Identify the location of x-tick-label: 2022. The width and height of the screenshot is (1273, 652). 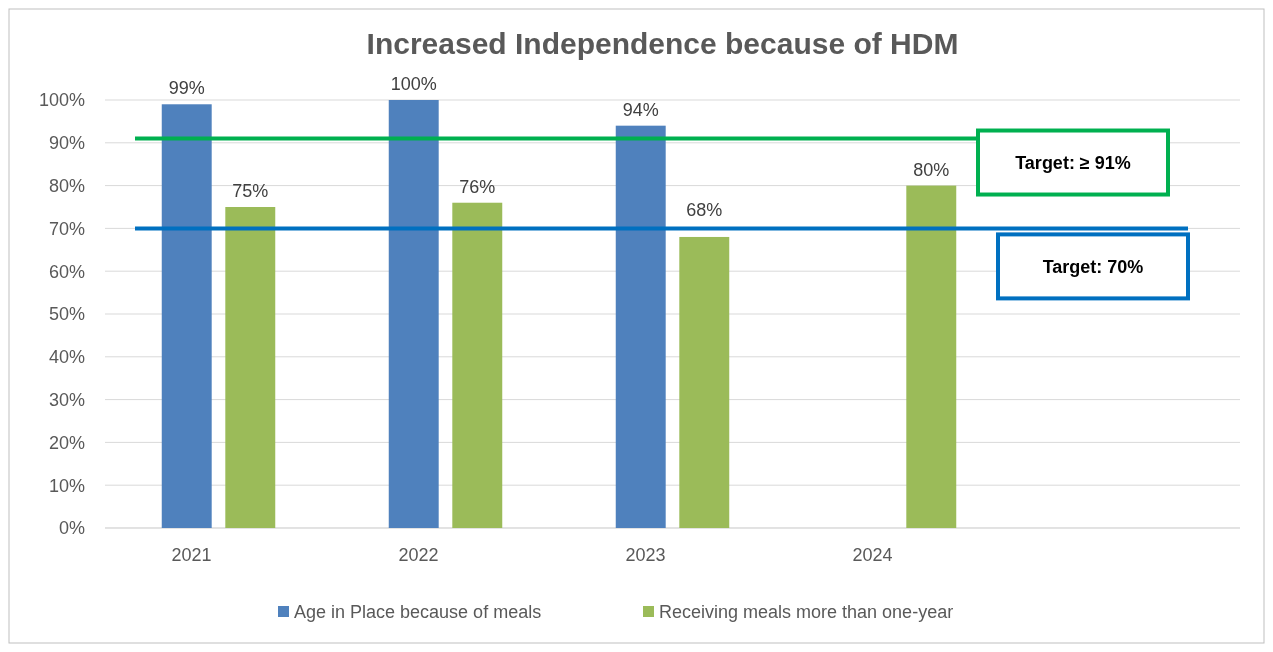
(418, 555).